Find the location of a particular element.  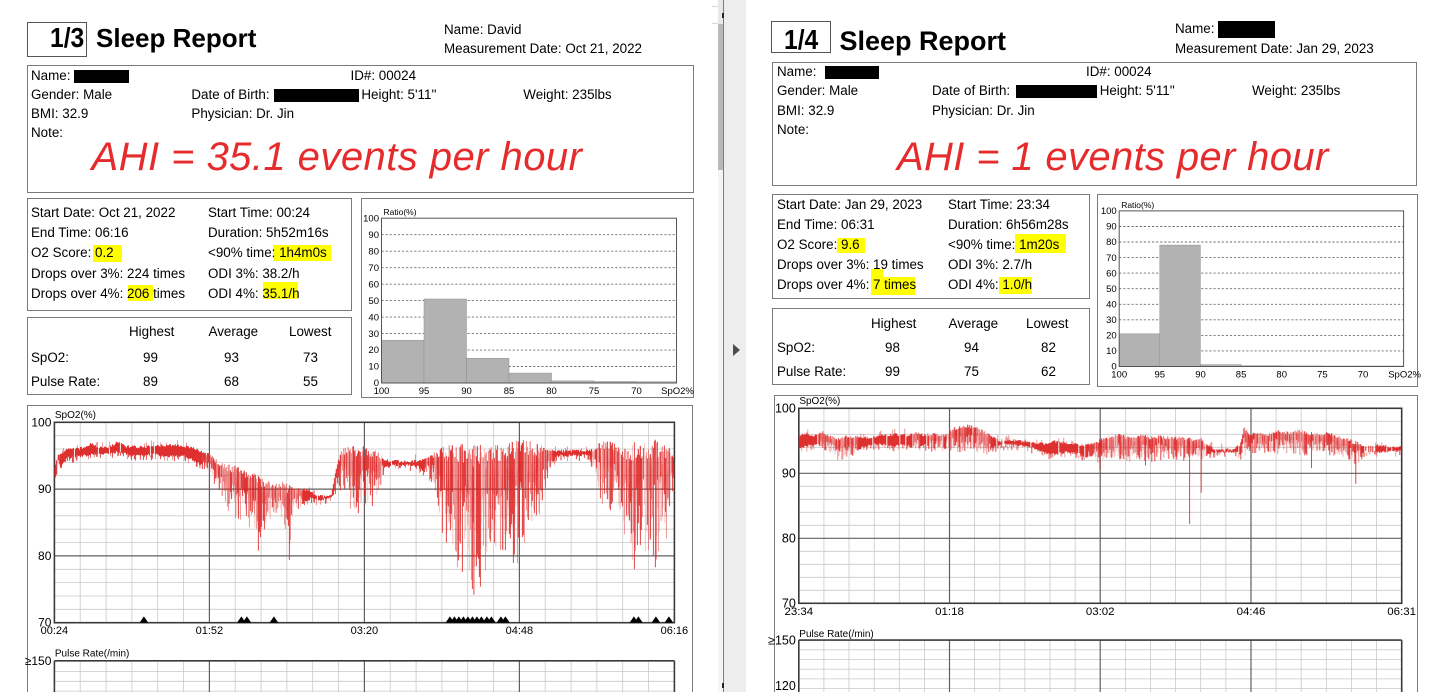

svg-text: 01:18 is located at coordinates (949, 612).